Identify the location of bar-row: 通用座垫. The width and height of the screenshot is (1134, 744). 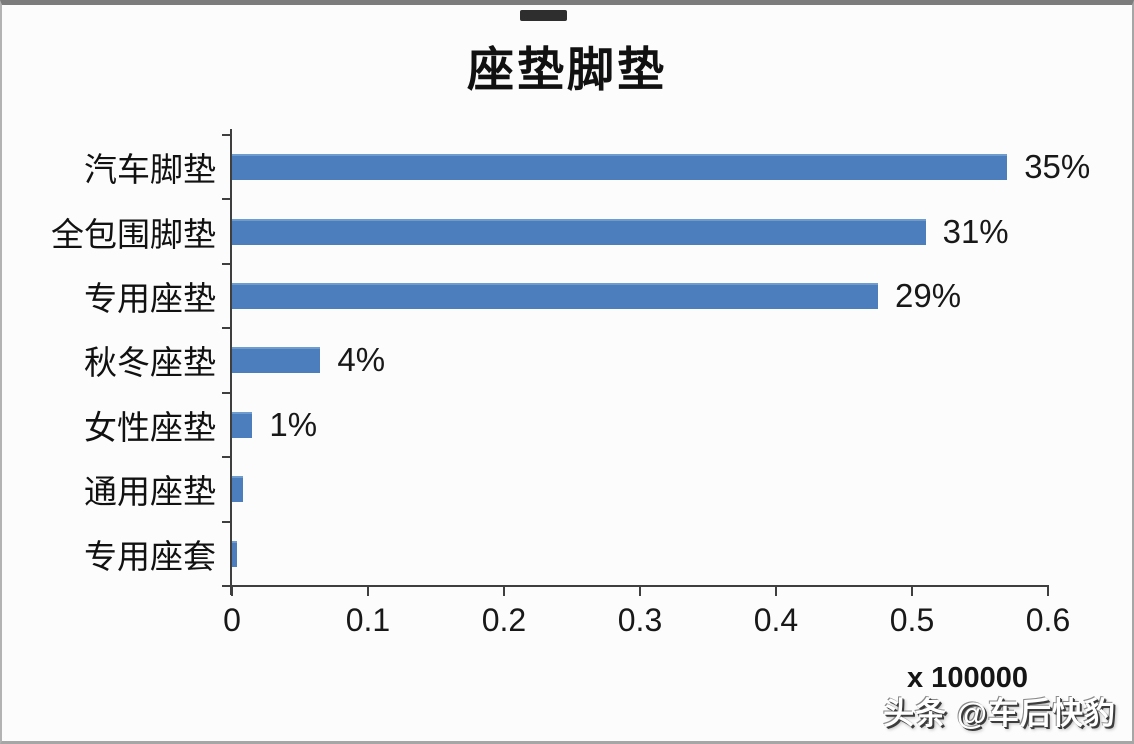
(566, 489).